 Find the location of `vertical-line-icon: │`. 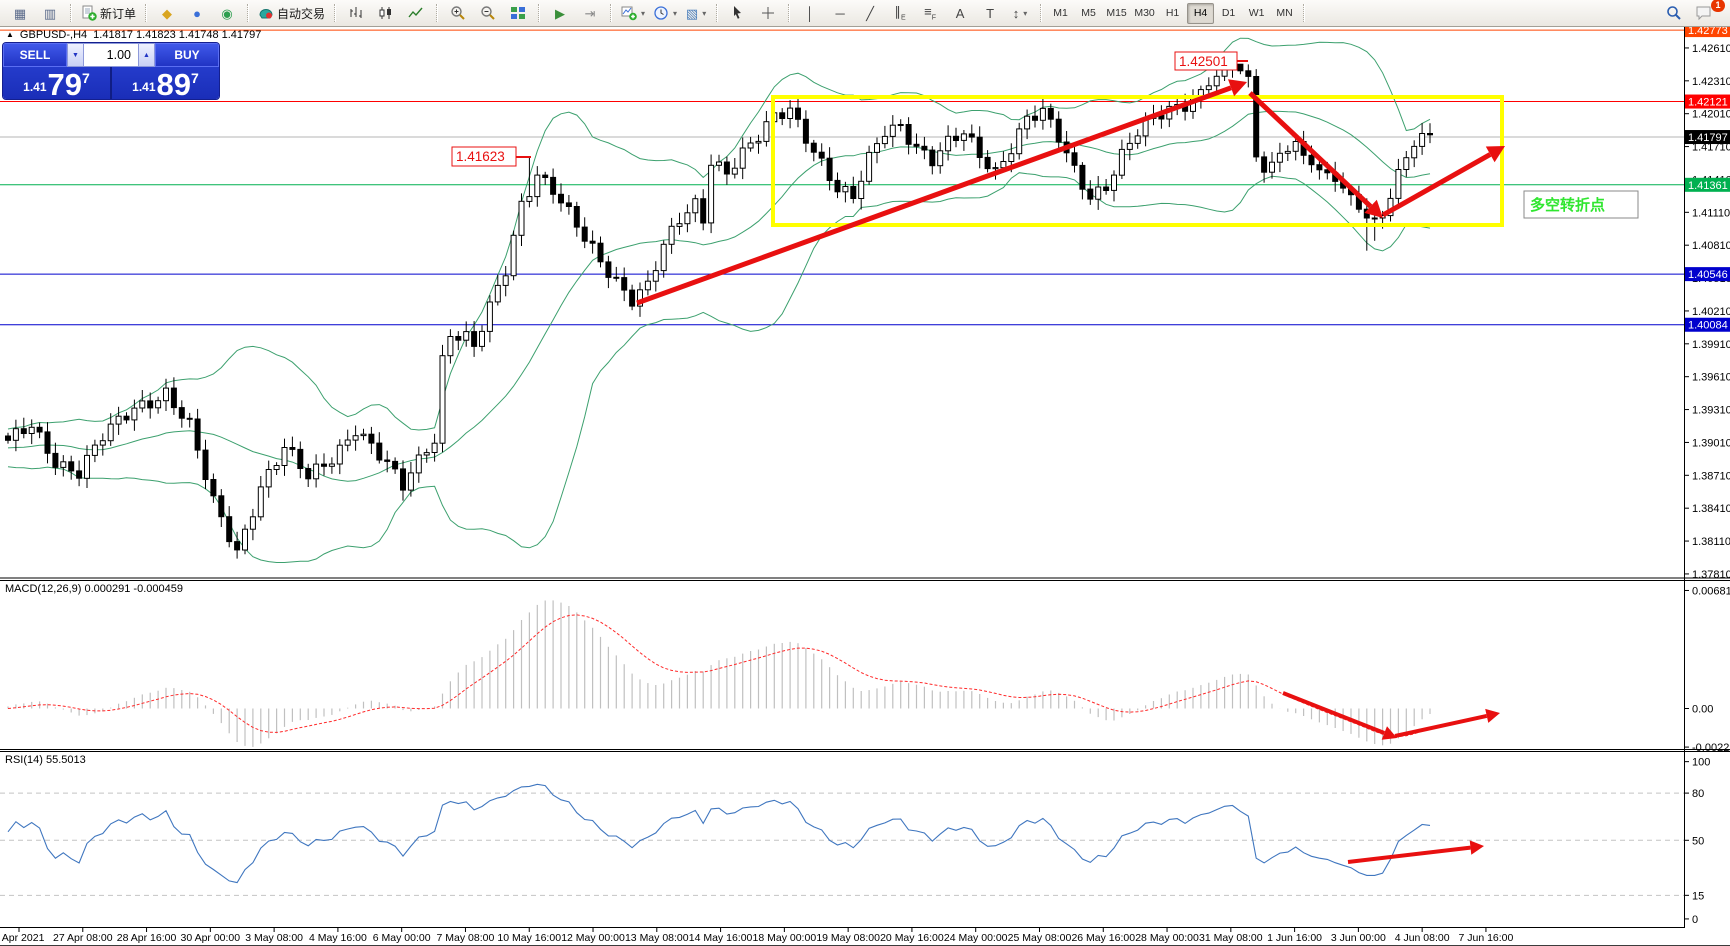

vertical-line-icon: │ is located at coordinates (810, 13).